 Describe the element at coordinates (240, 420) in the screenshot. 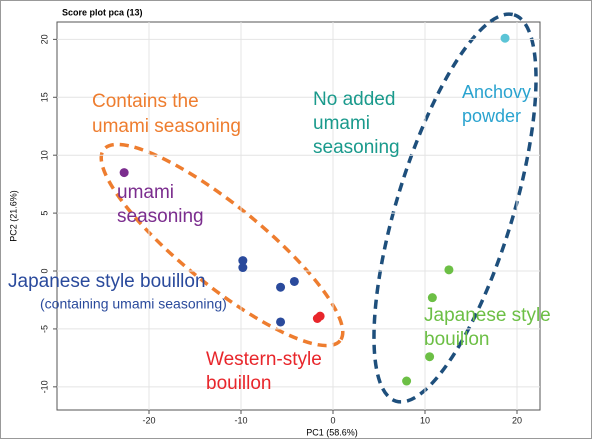

I see `x-tick-label: -10` at that location.